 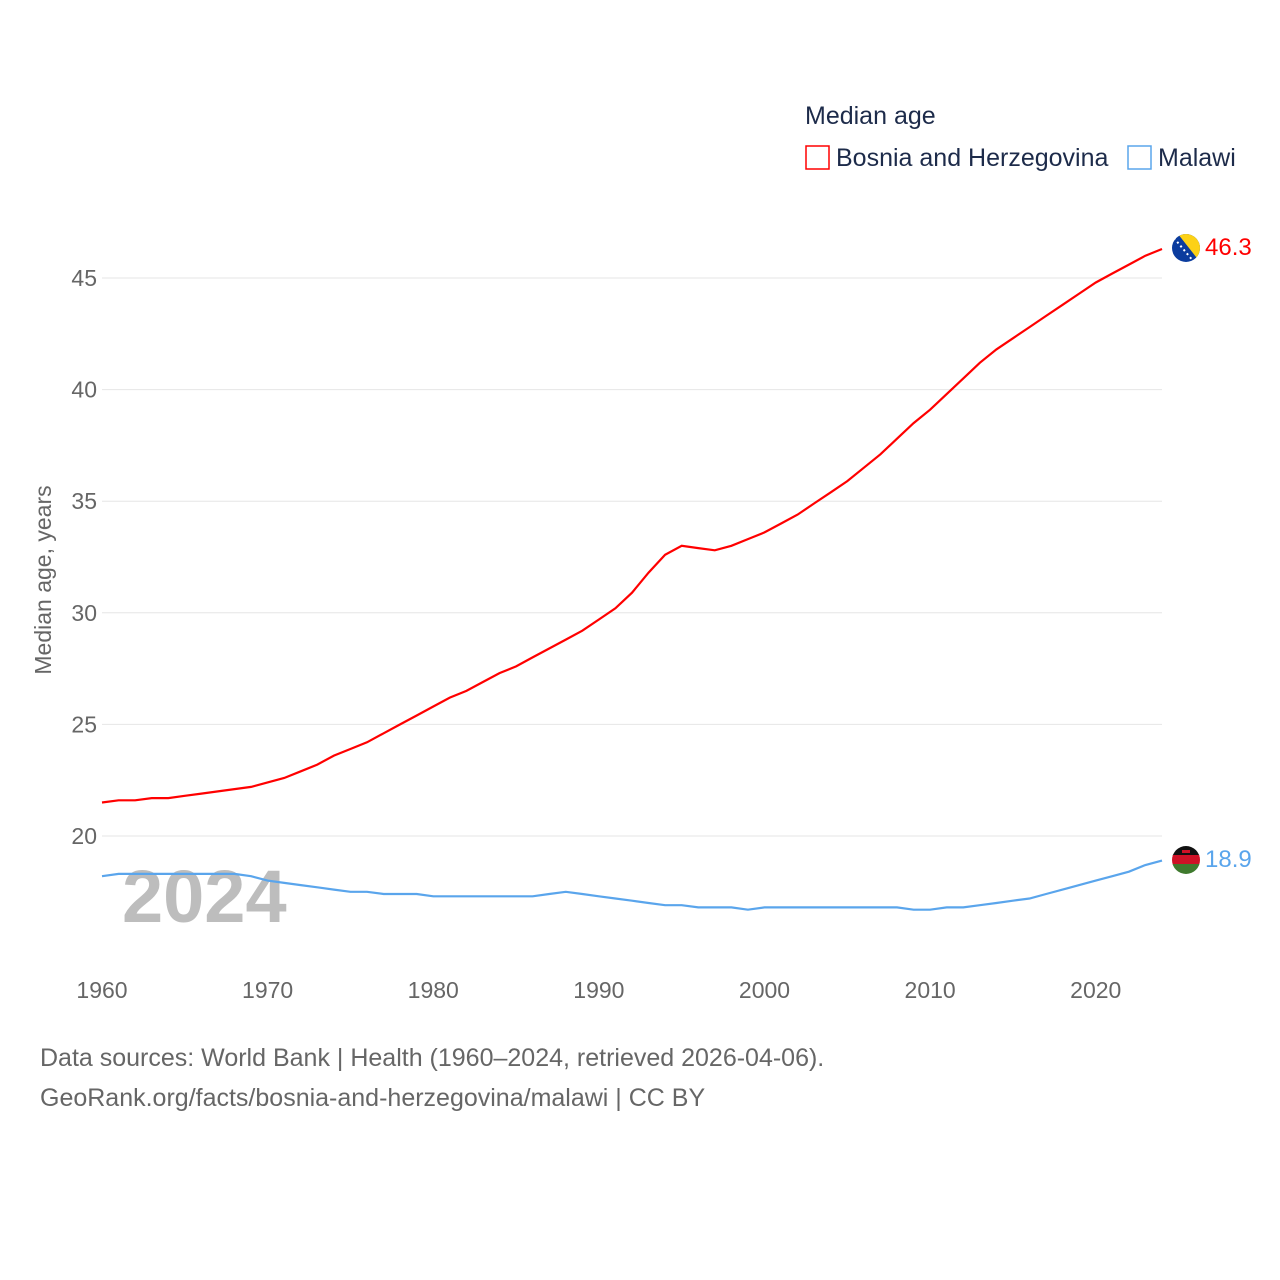 I want to click on end-label-malawi: 18.9, so click(x=1228, y=859).